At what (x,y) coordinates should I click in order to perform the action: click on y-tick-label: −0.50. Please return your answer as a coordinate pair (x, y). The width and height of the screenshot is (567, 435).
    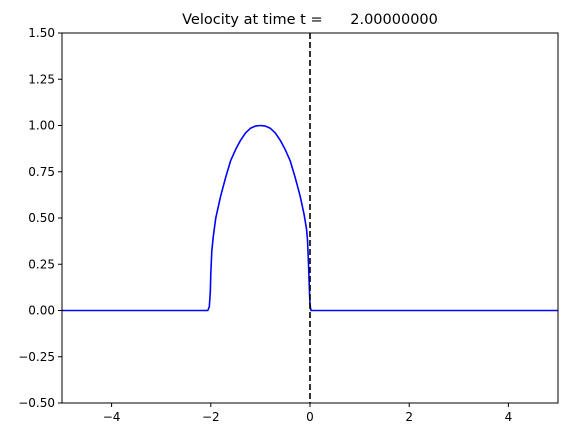
    Looking at the image, I should click on (36, 403).